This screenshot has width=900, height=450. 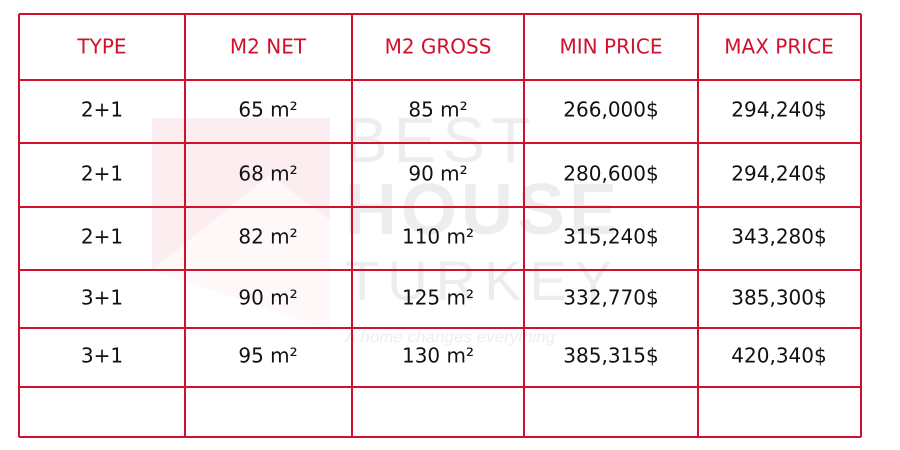 What do you see at coordinates (101, 47) in the screenshot?
I see `header-cell: TYPE` at bounding box center [101, 47].